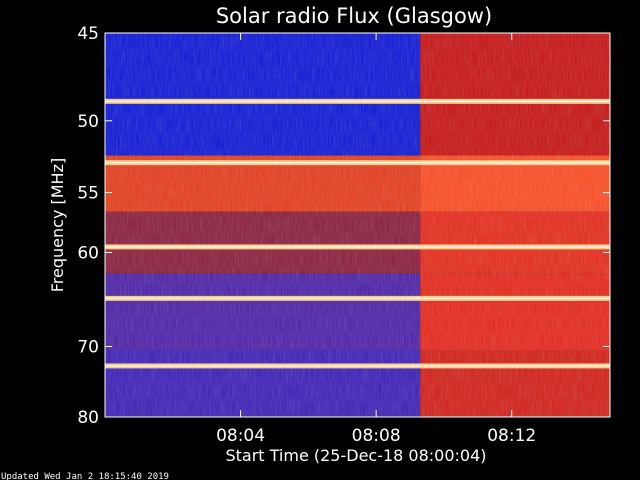 Image resolution: width=640 pixels, height=480 pixels. What do you see at coordinates (88, 253) in the screenshot?
I see `y-tick-label-3: 60` at bounding box center [88, 253].